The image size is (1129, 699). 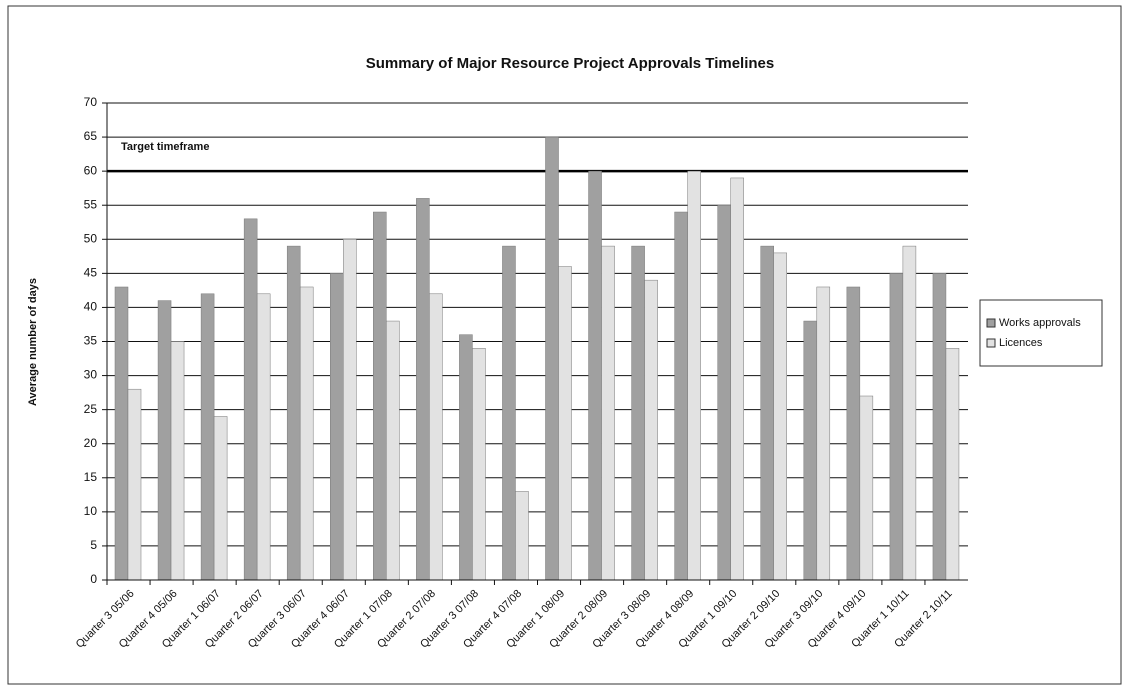 What do you see at coordinates (91, 170) in the screenshot?
I see `y-tick-label: 60` at bounding box center [91, 170].